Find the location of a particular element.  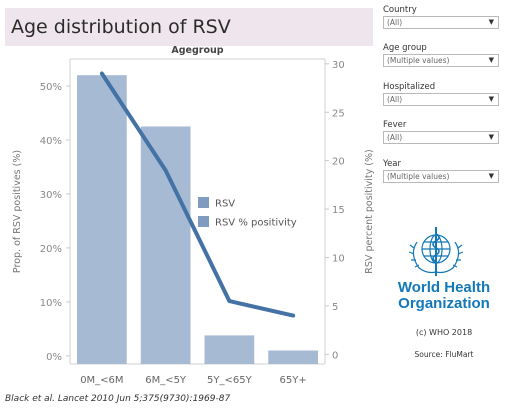

x-tick-label: 65Y+ is located at coordinates (293, 380).